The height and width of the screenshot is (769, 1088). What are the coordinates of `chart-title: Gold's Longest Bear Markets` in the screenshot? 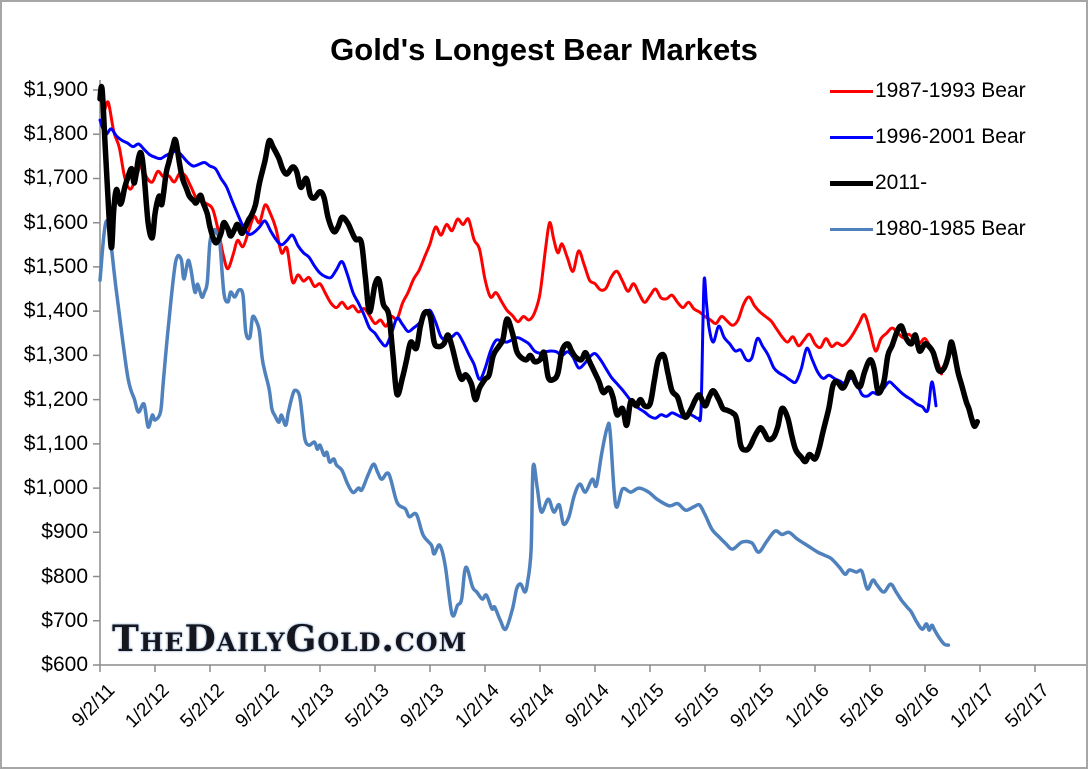 It's located at (544, 49).